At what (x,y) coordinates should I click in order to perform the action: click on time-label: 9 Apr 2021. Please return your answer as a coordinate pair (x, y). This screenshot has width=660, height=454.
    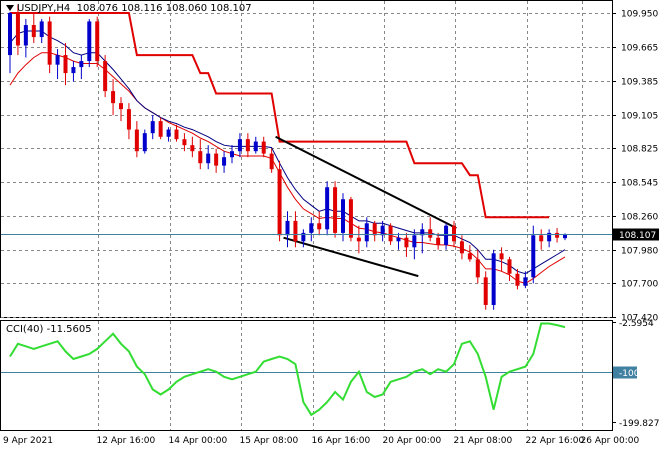
    Looking at the image, I should click on (28, 441).